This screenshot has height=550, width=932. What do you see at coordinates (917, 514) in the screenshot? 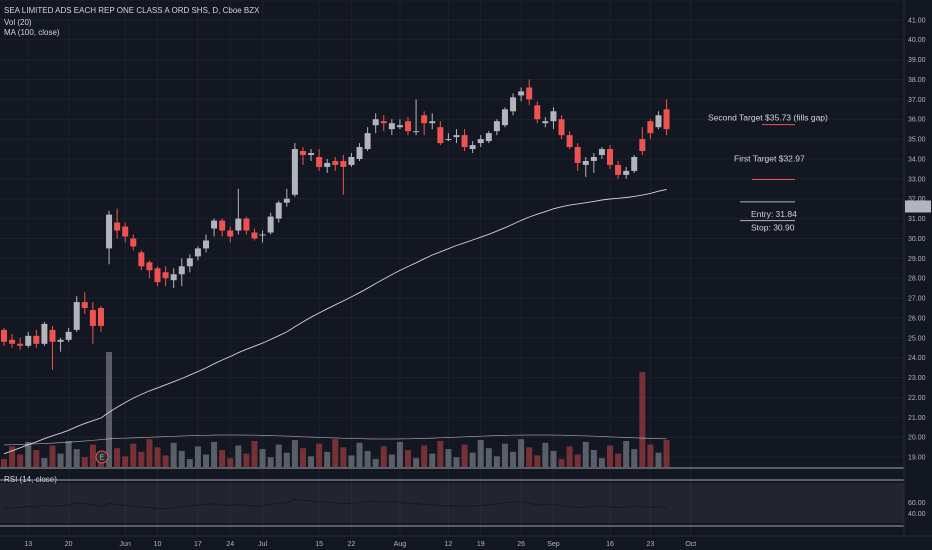
I see `rsi-tick-label: 40.00` at bounding box center [917, 514].